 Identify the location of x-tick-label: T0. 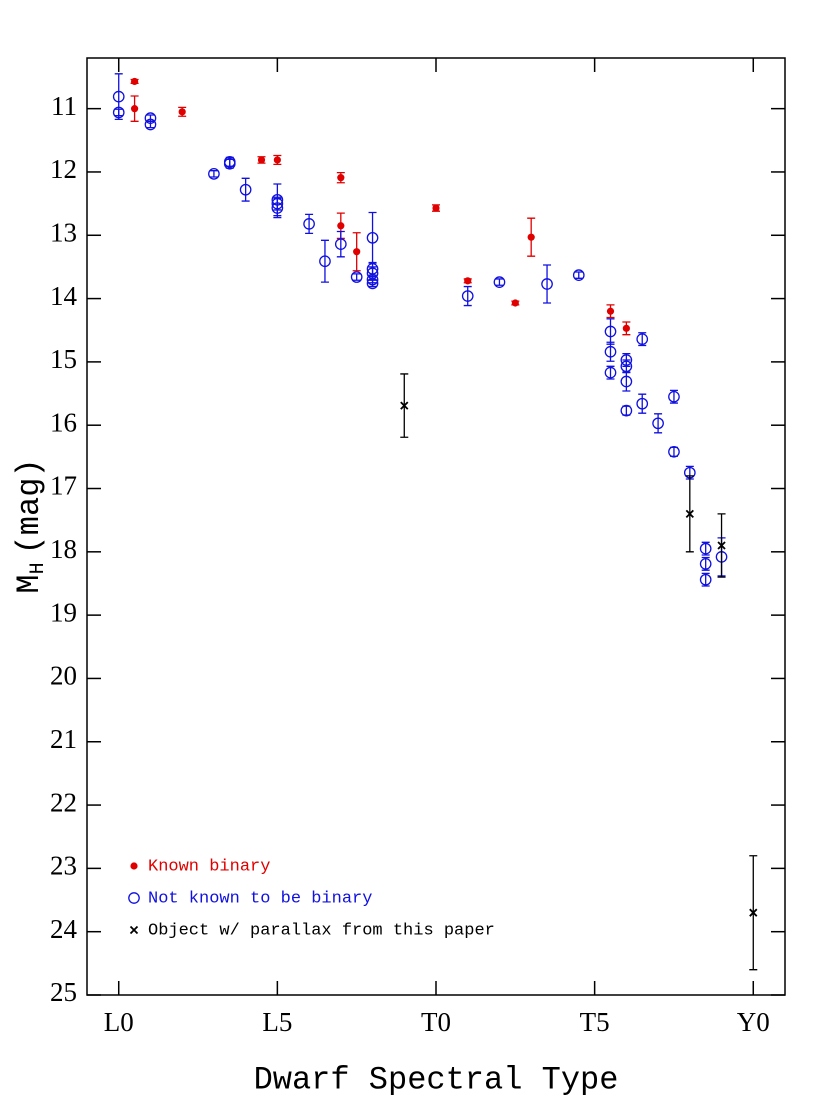
(436, 1022).